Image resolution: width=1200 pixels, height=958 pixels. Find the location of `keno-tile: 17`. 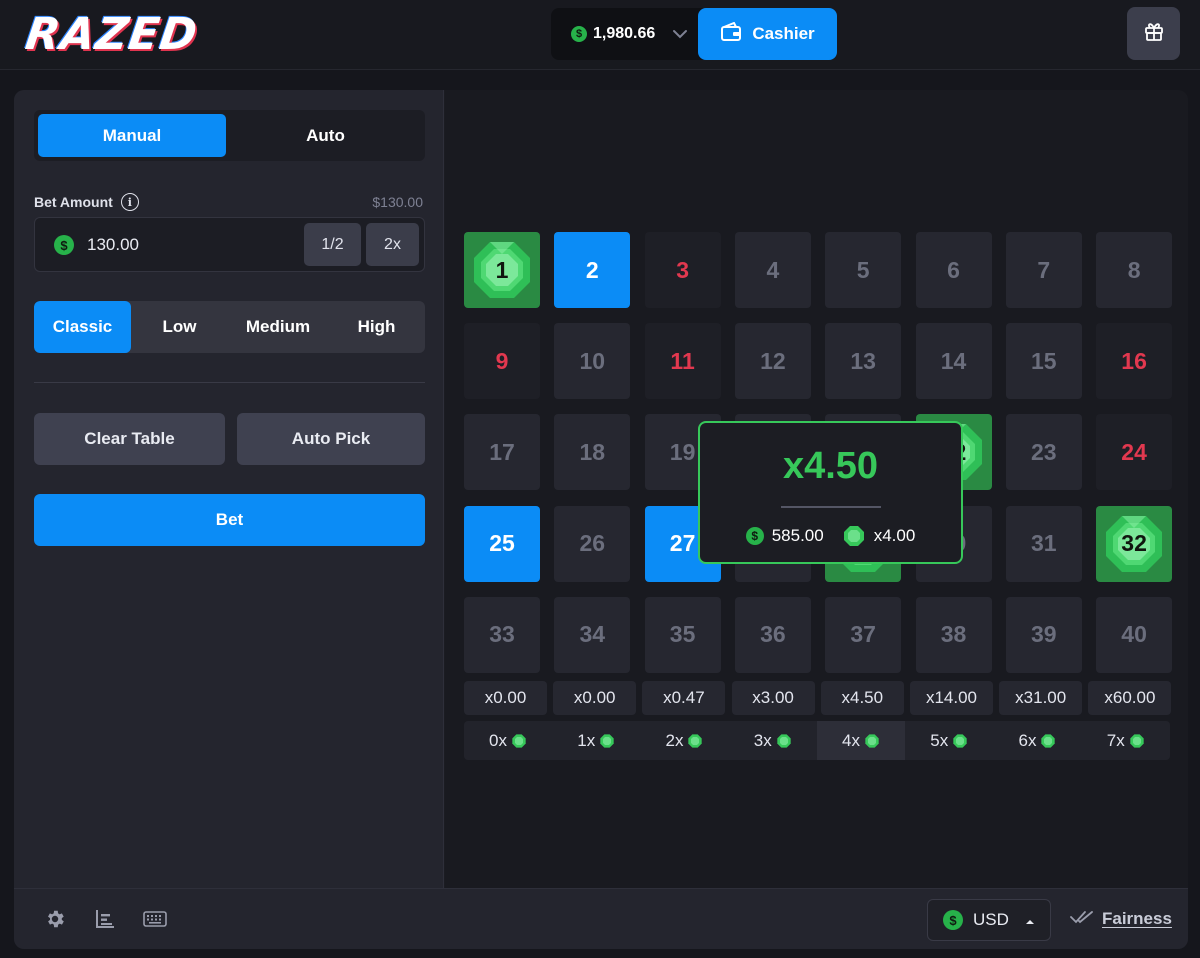

keno-tile: 17 is located at coordinates (502, 452).